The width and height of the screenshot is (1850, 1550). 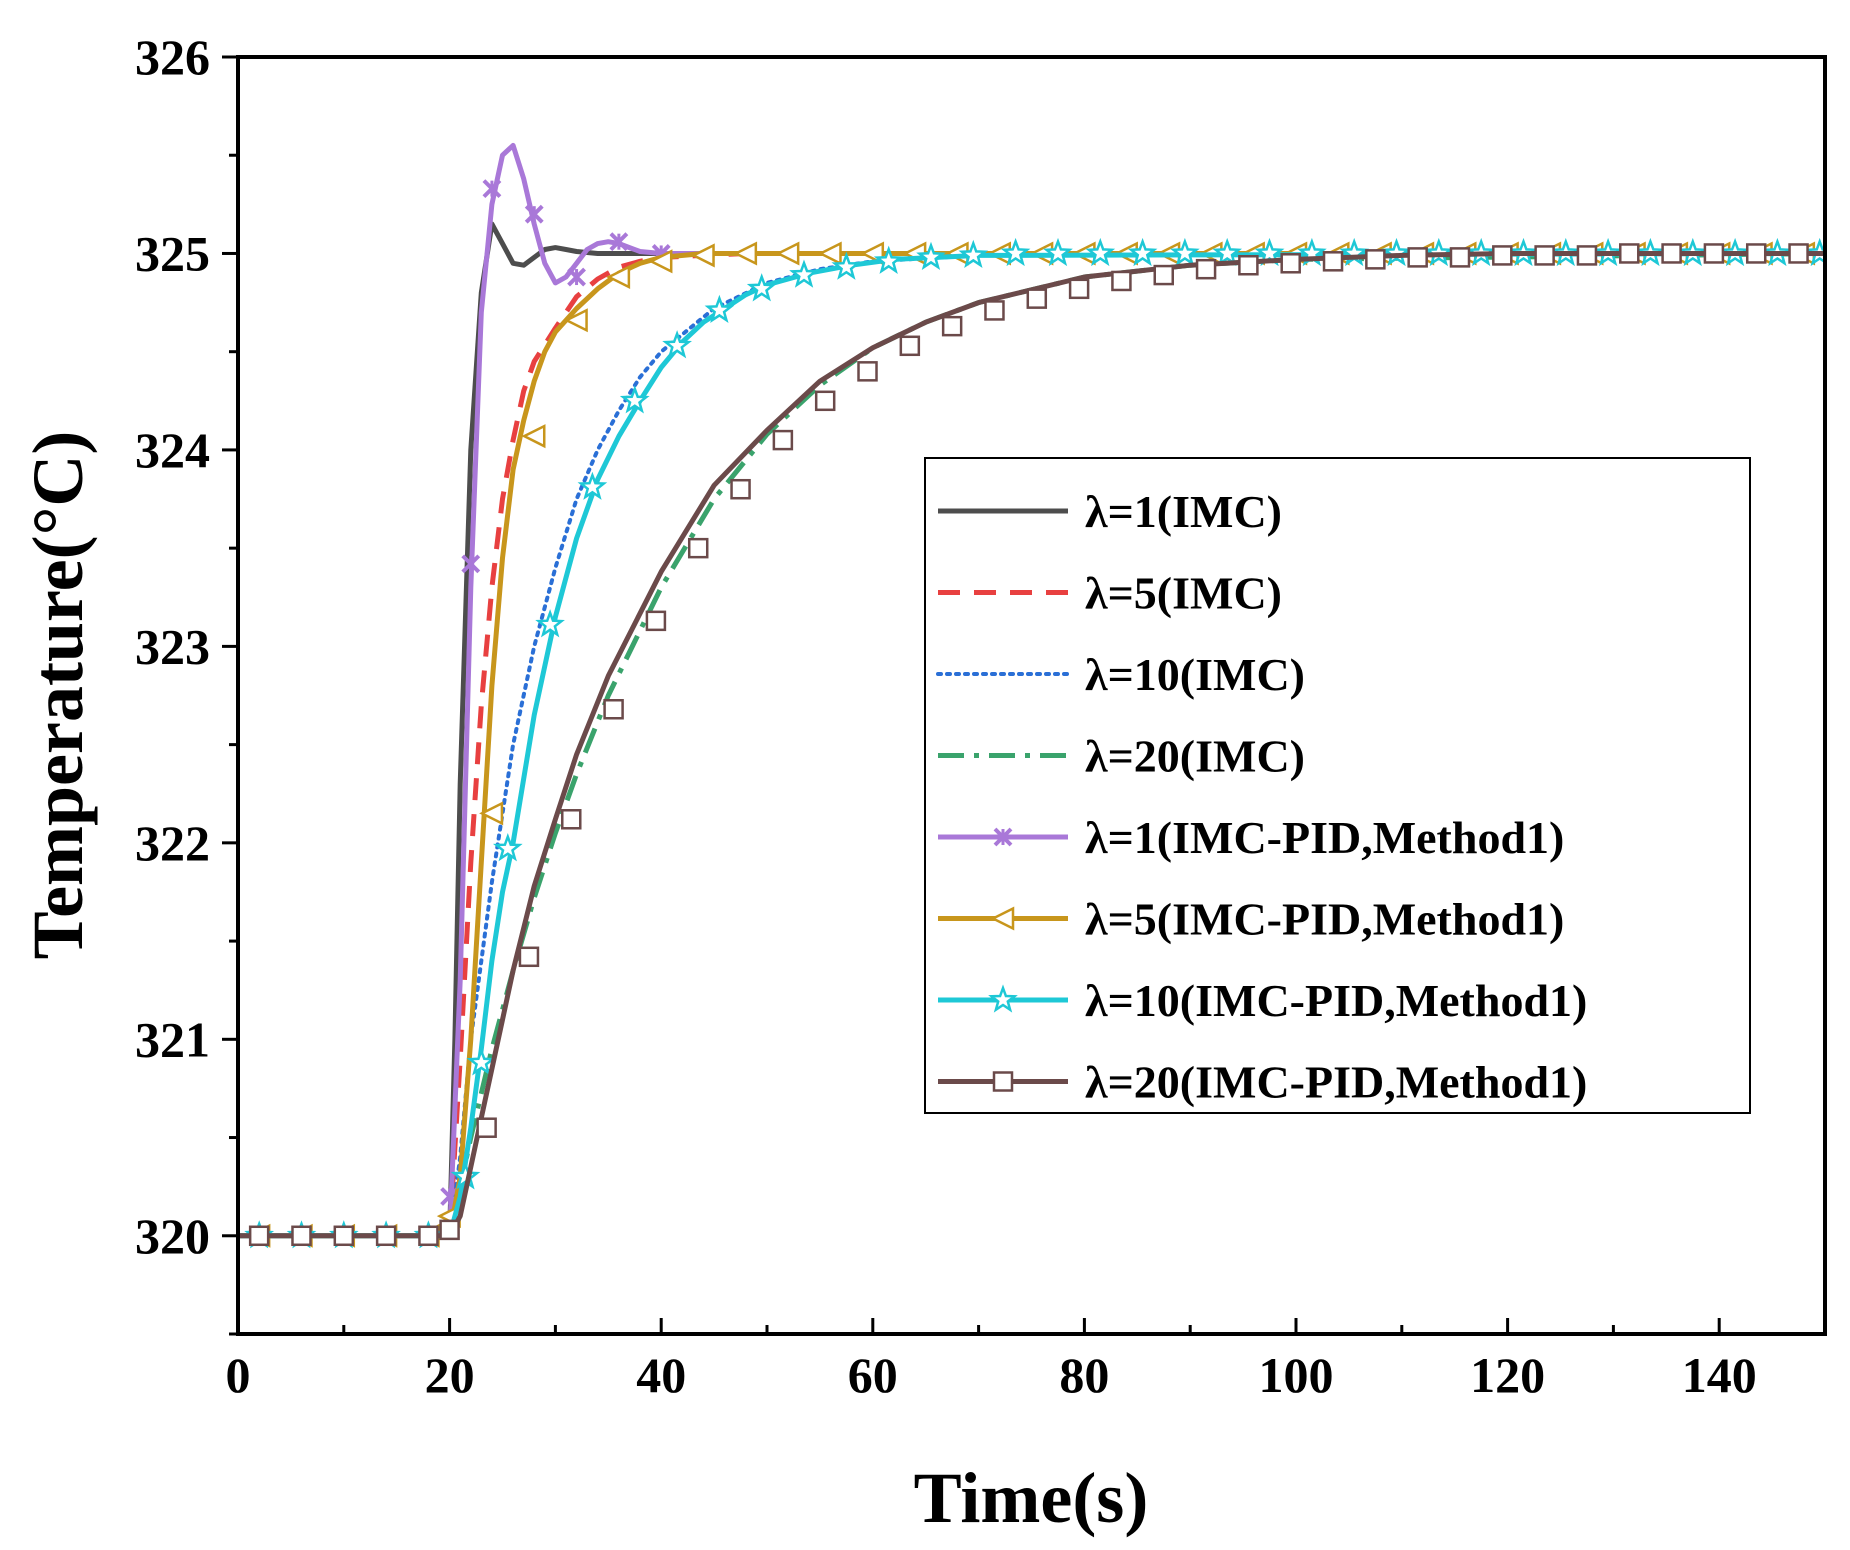 What do you see at coordinates (1251, 837) in the screenshot?
I see `legend-item: λ=1(IMC-PID,Method1)` at bounding box center [1251, 837].